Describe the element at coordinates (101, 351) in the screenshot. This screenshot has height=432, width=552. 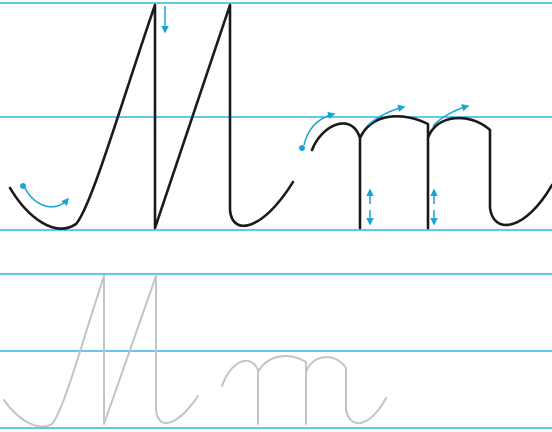
I see `capital-m-trace` at that location.